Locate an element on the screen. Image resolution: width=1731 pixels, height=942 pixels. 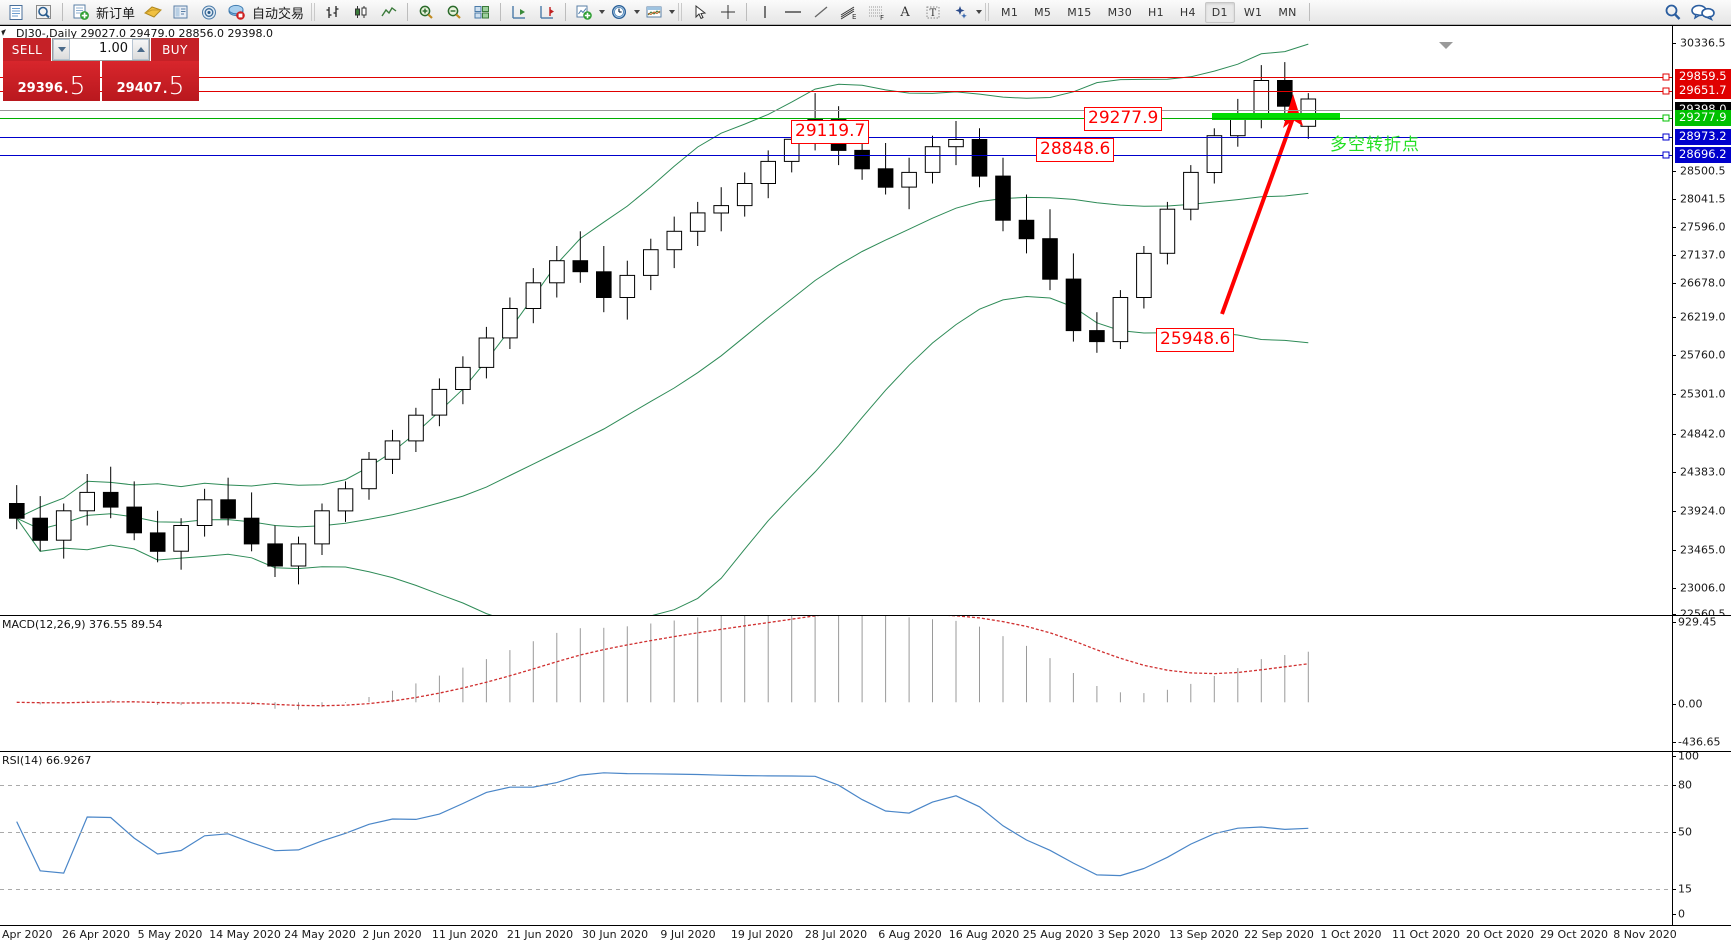
cursor-icon is located at coordinates (700, 12).